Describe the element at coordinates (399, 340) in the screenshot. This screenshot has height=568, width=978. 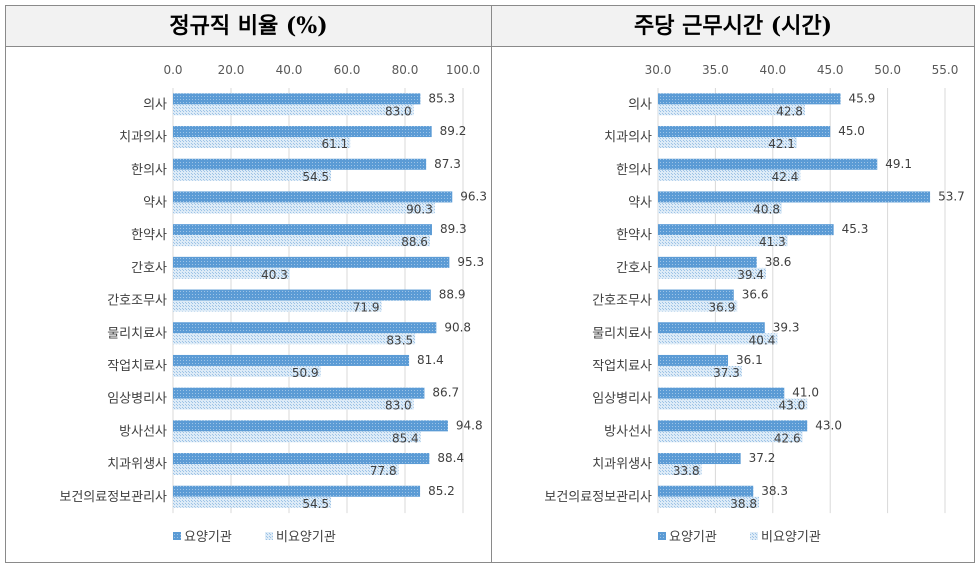
I see `data-label: 83.5` at that location.